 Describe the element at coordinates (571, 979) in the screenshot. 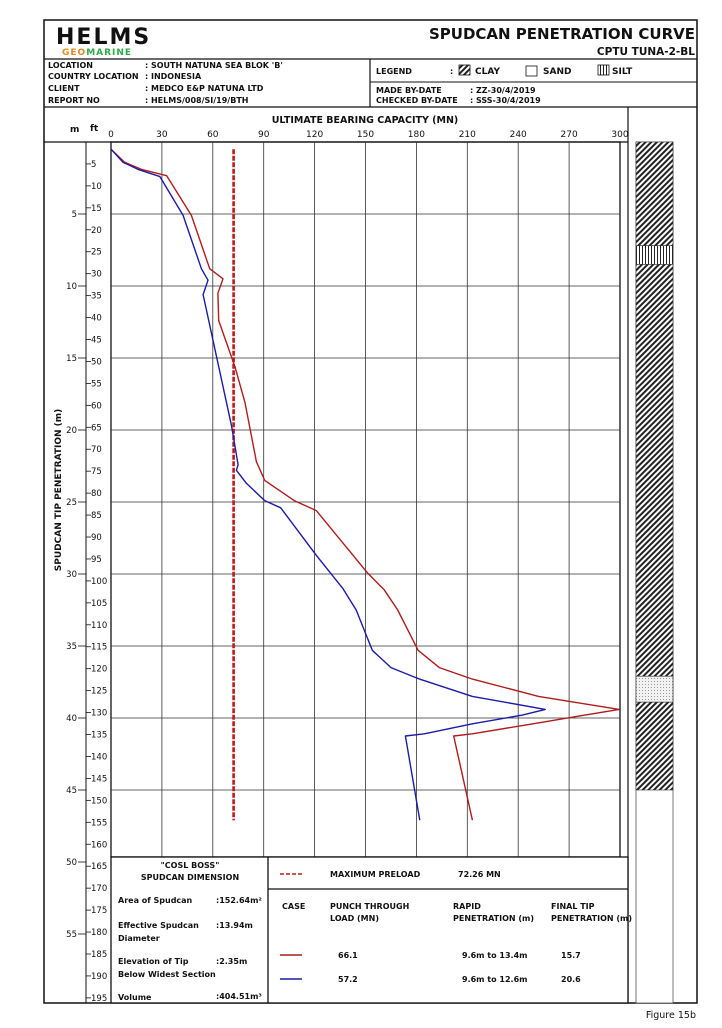

I see `case-2-final: 20.6` at that location.